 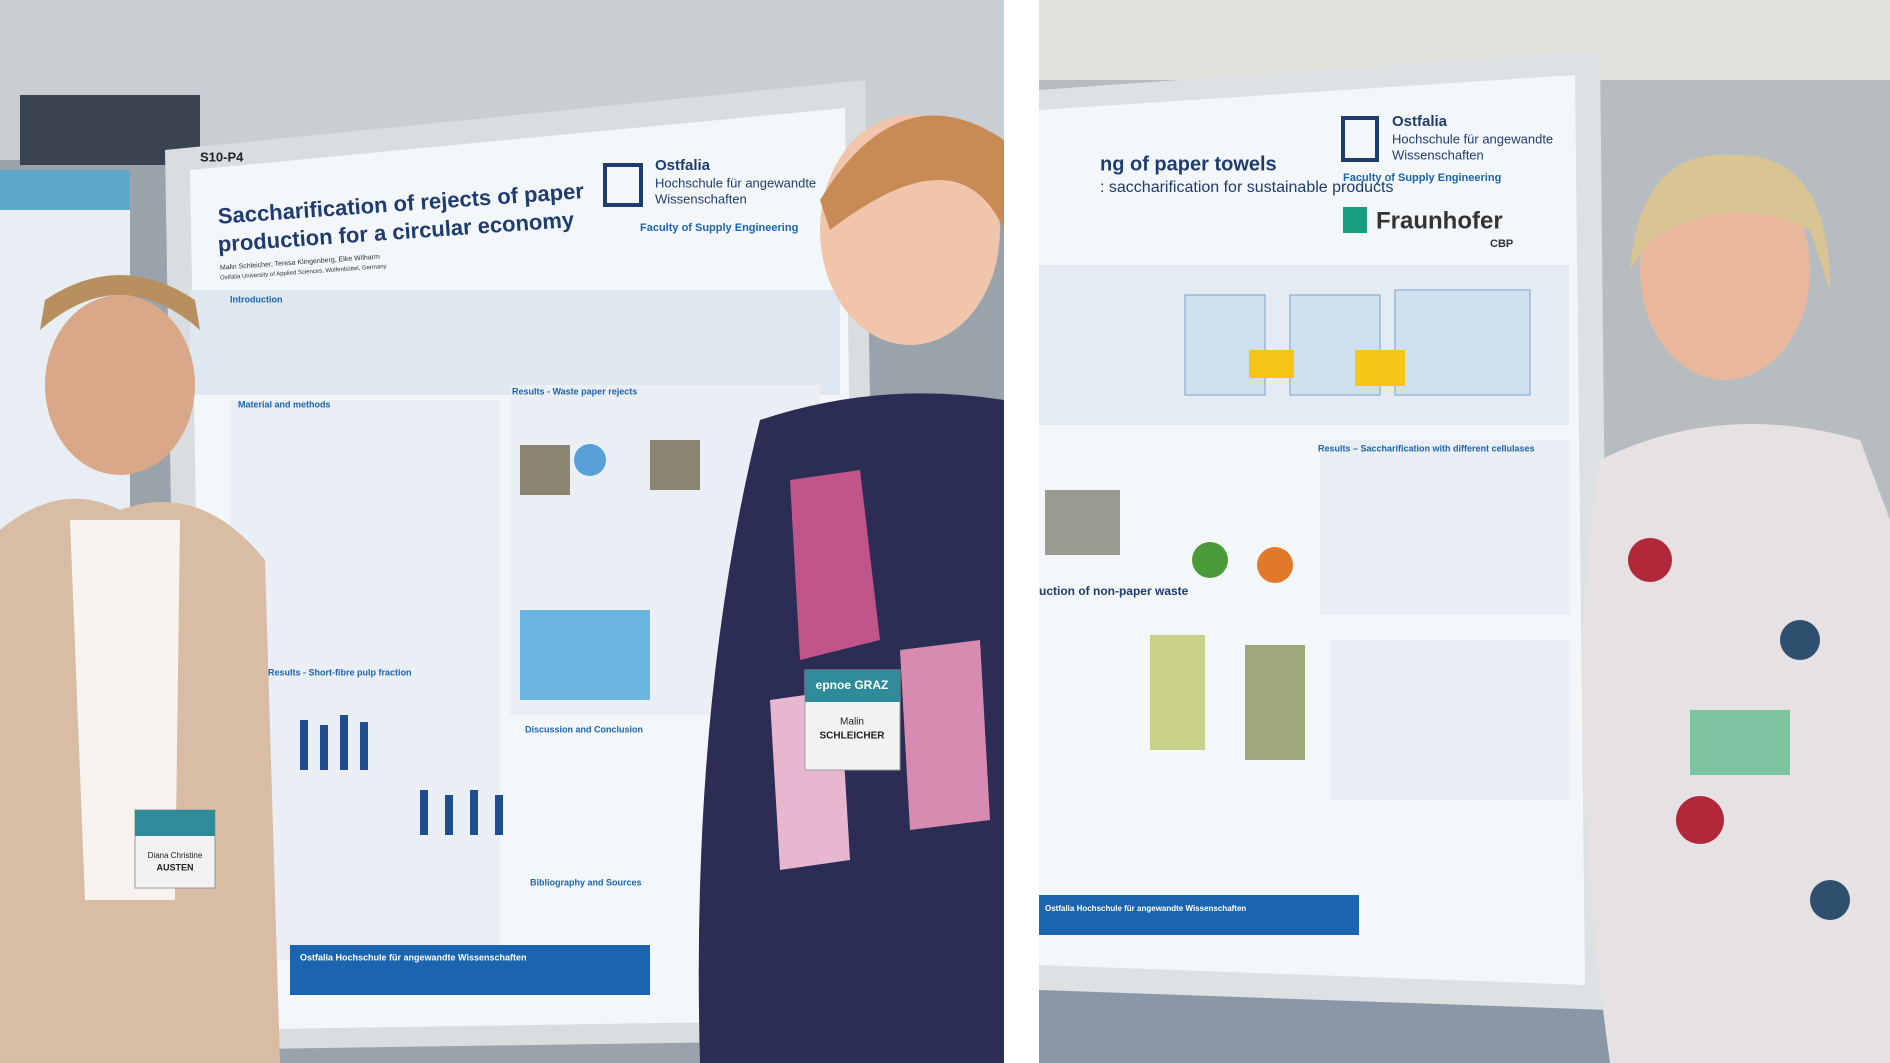 What do you see at coordinates (586, 882) in the screenshot?
I see `section-heading: Bibliography and Sources` at bounding box center [586, 882].